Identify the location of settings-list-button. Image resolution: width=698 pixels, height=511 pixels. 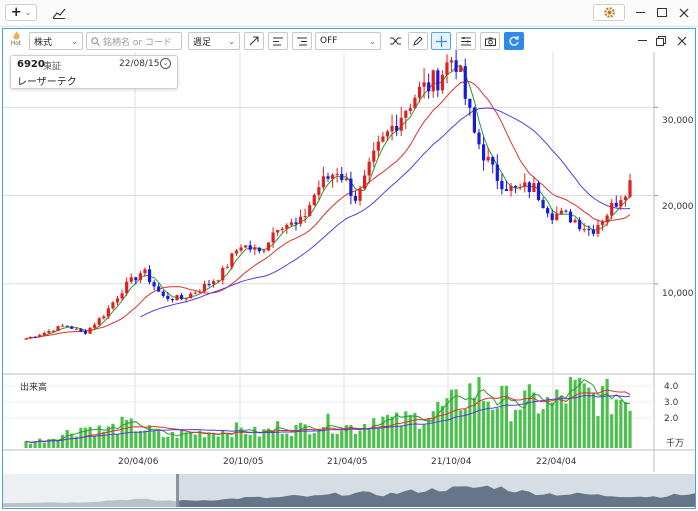
(466, 41).